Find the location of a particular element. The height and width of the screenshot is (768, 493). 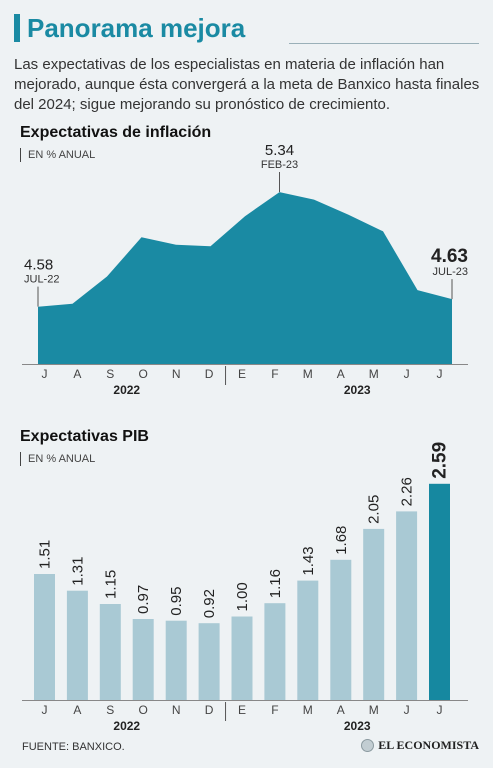

inflation-year-label: 2022 is located at coordinates (126, 390).